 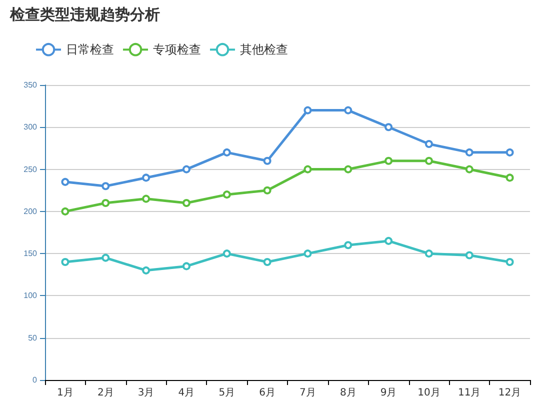 What do you see at coordinates (90, 49) in the screenshot?
I see `legend-label: 日常检查` at bounding box center [90, 49].